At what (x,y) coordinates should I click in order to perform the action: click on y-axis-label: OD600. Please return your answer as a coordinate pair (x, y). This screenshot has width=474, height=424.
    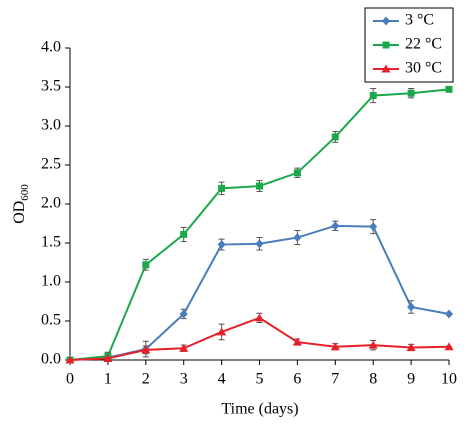
    Looking at the image, I should click on (21, 204).